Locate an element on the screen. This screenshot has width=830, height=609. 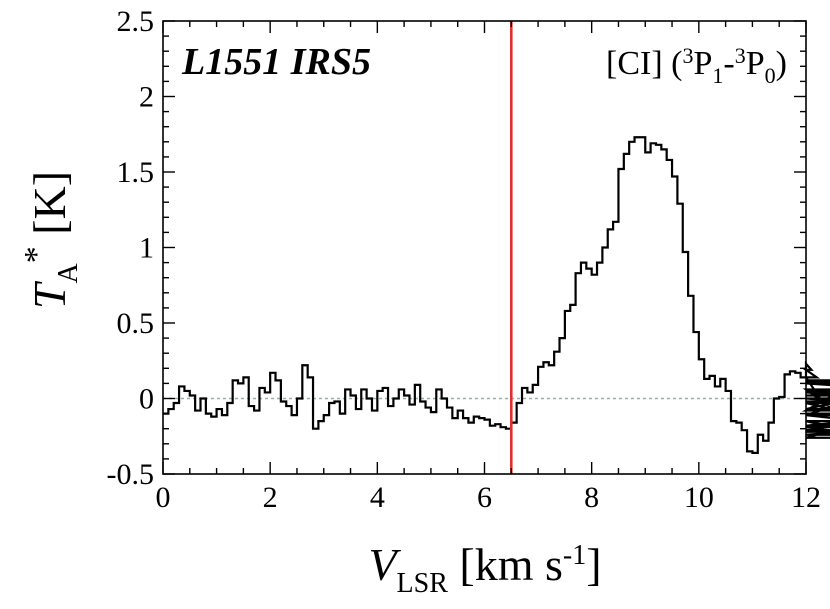
x-tick-label: 4 is located at coordinates (377, 497).